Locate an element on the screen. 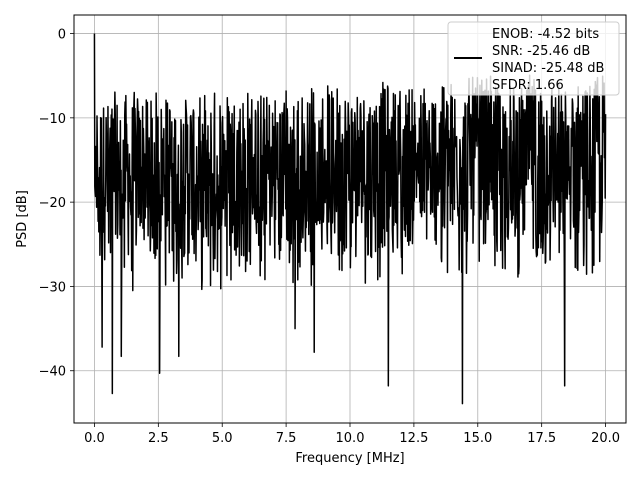 Image resolution: width=640 pixels, height=485 pixels. x-tick-label: 17.5 is located at coordinates (541, 438).